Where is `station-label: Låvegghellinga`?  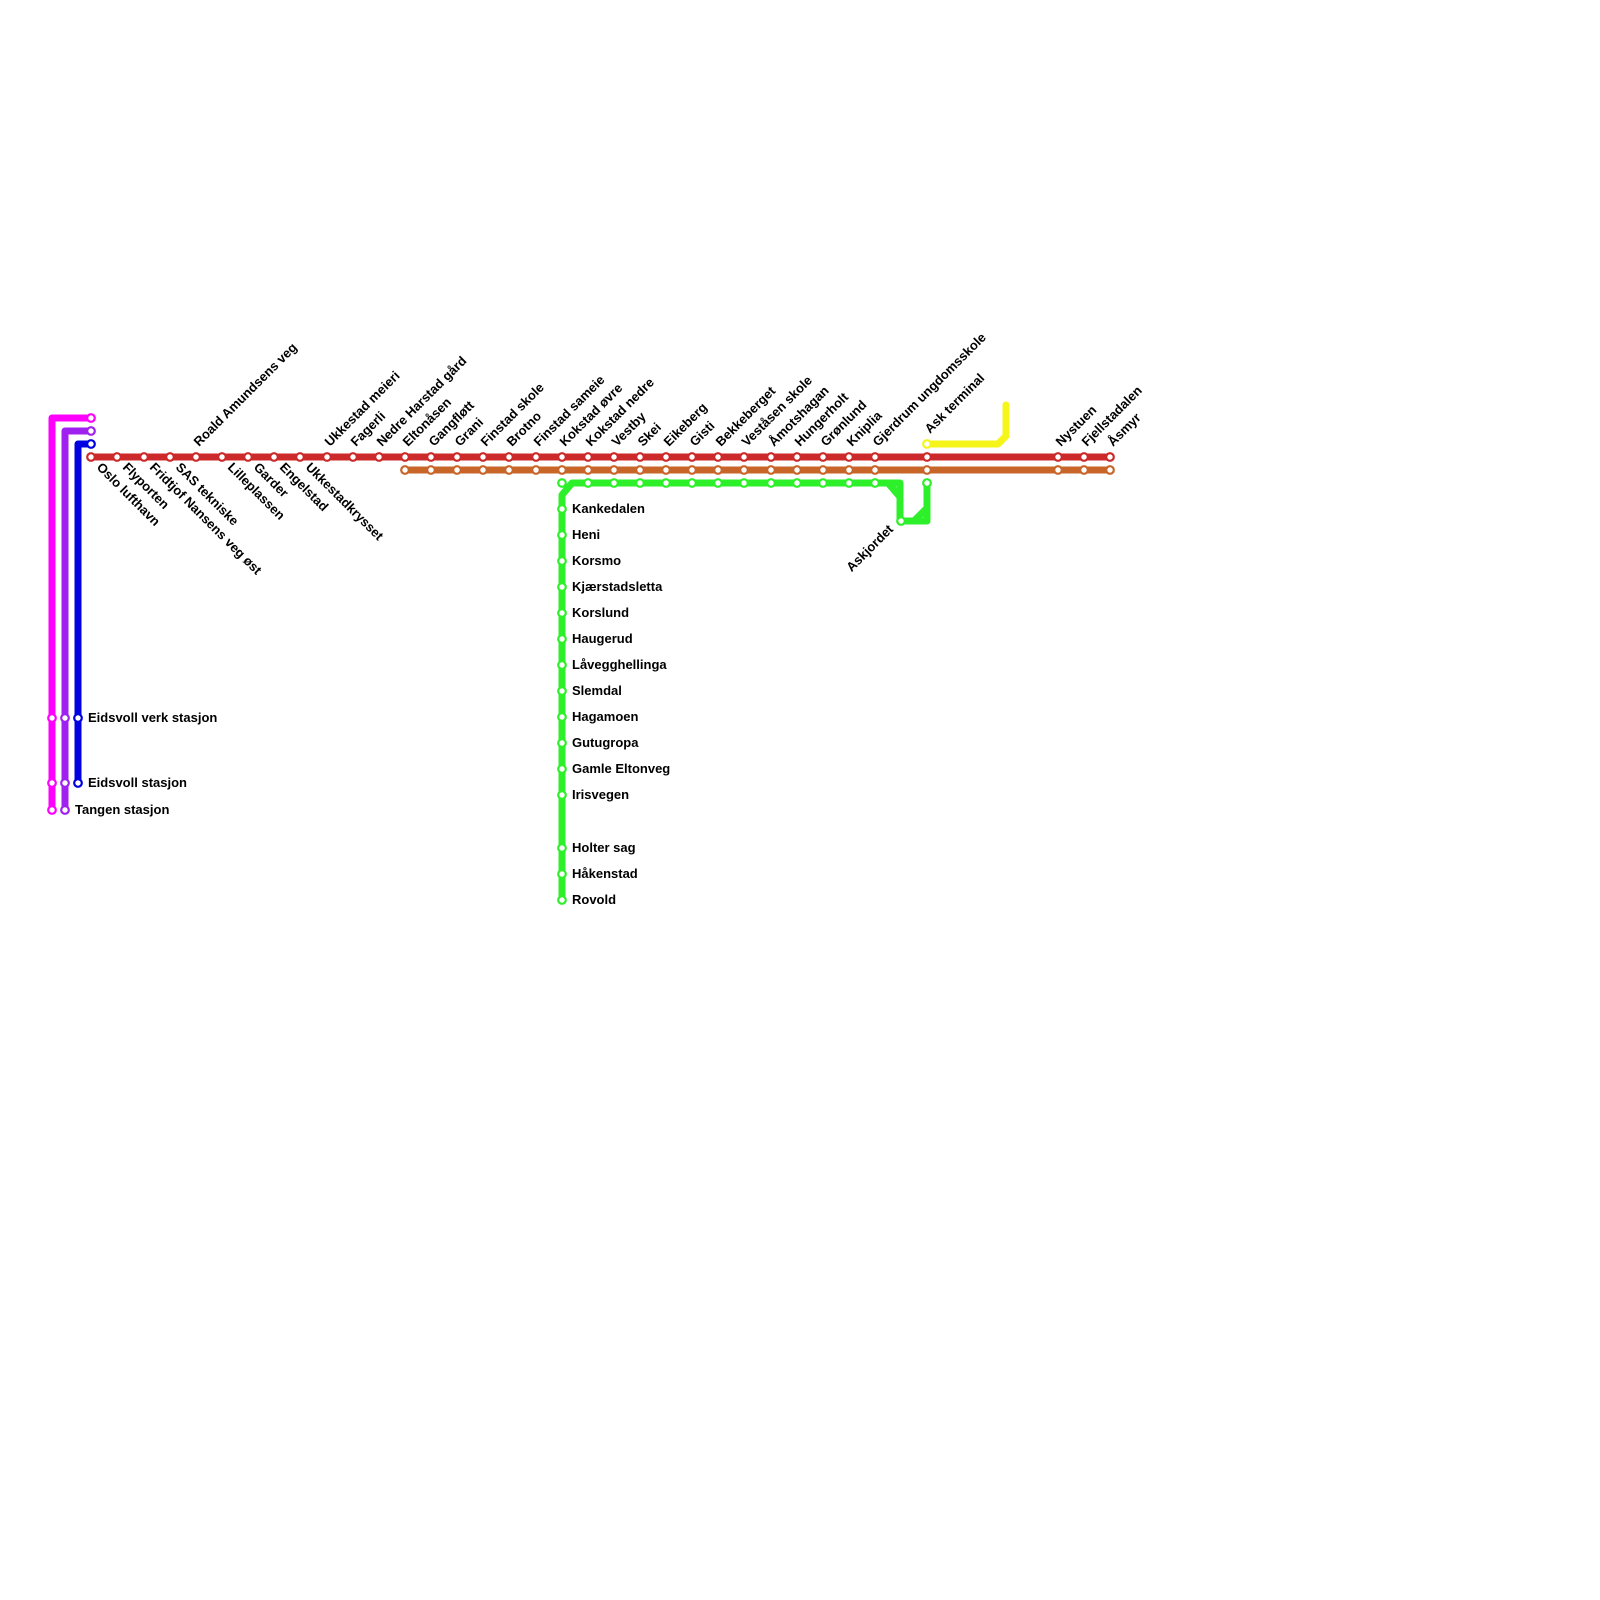
station-label: Låvegghellinga is located at coordinates (619, 664).